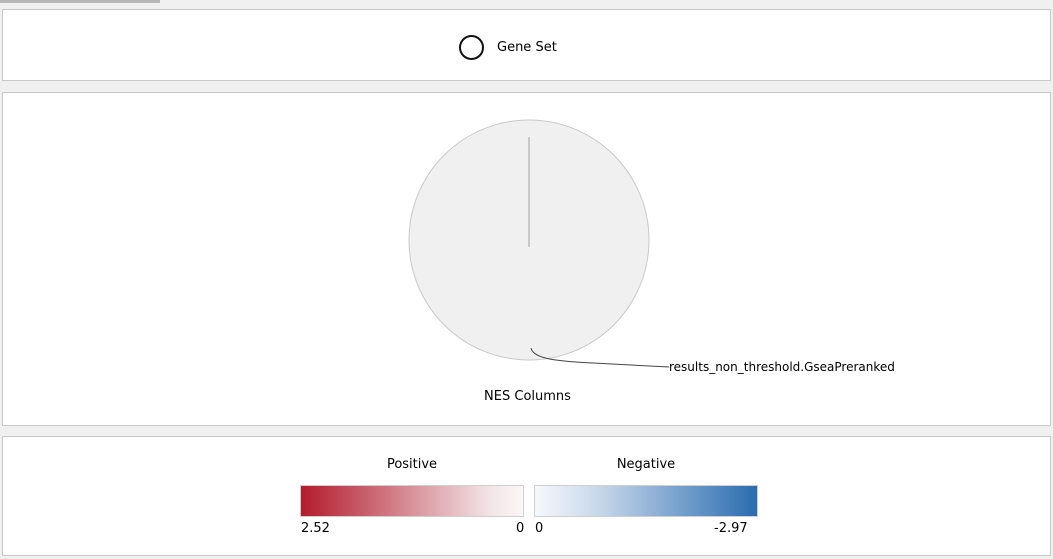 This screenshot has height=559, width=1053. Describe the element at coordinates (412, 464) in the screenshot. I see `positive-title: Positive` at that location.